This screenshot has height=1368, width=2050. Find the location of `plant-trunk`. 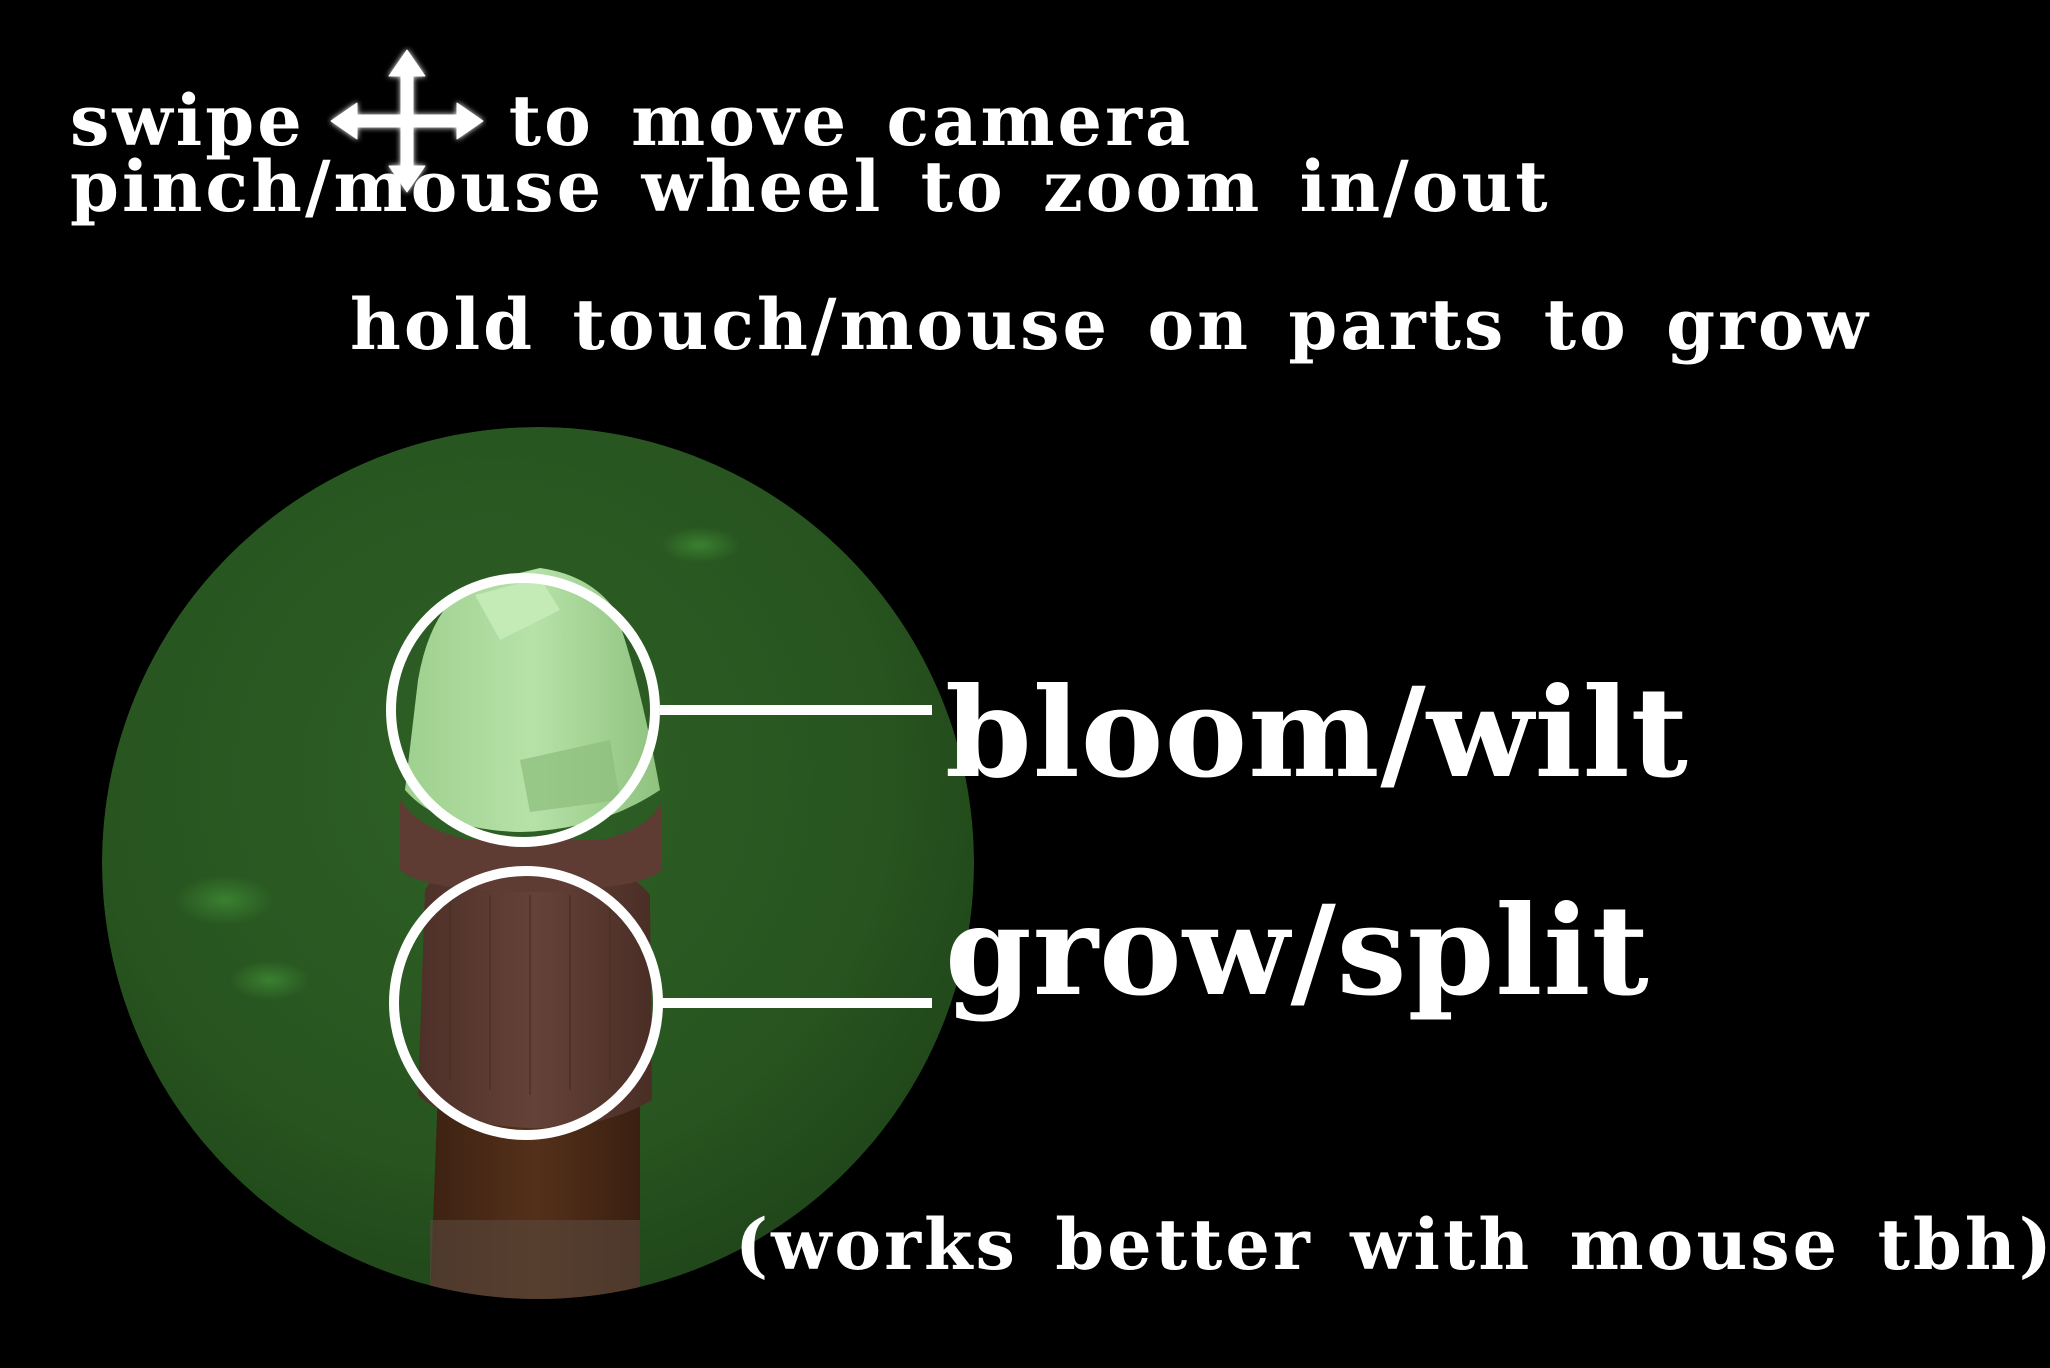

plant-trunk is located at coordinates (535, 1194).